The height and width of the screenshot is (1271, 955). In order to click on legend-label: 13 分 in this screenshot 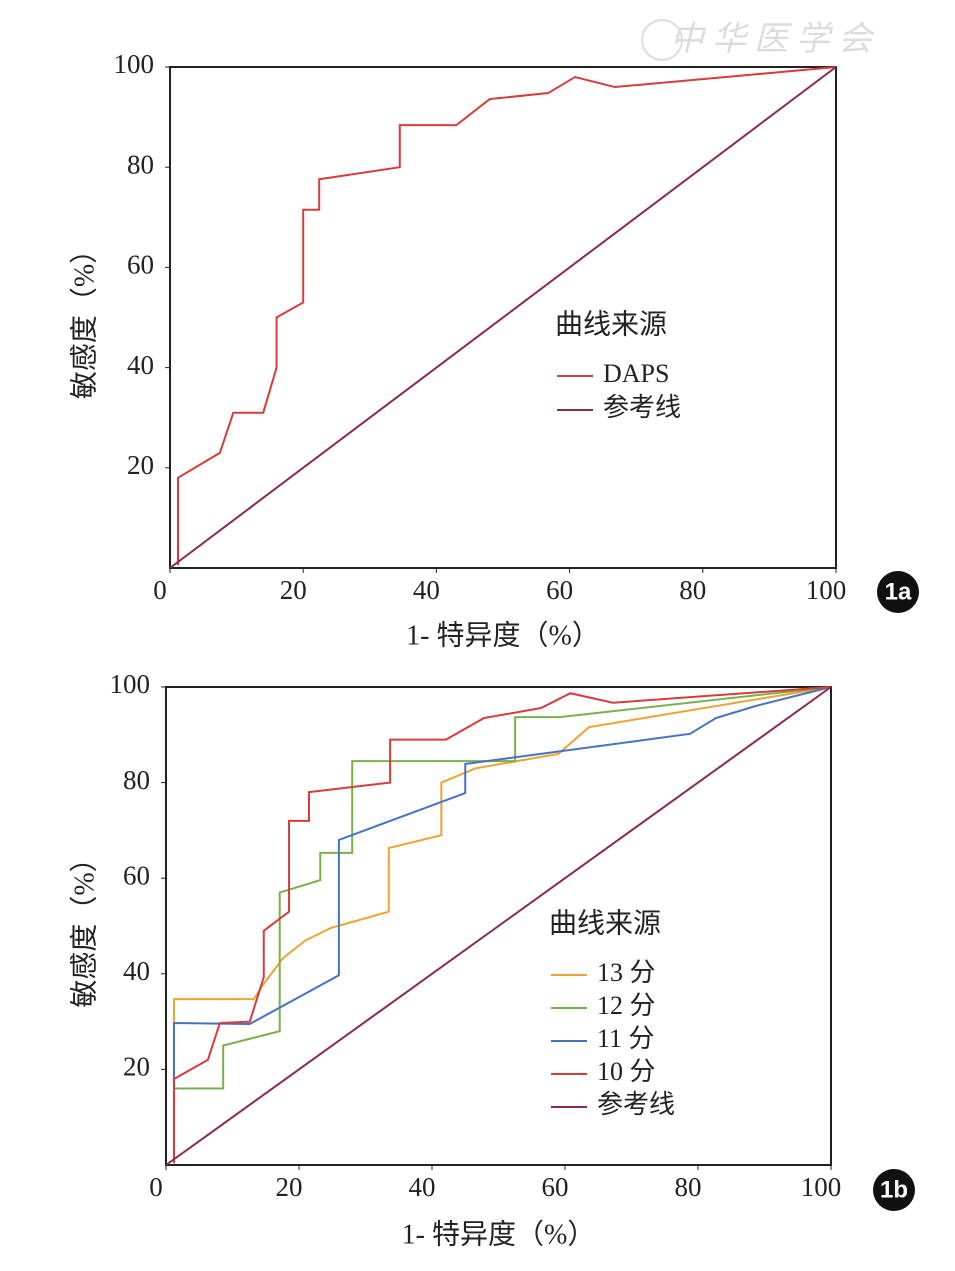, I will do `click(626, 972)`.